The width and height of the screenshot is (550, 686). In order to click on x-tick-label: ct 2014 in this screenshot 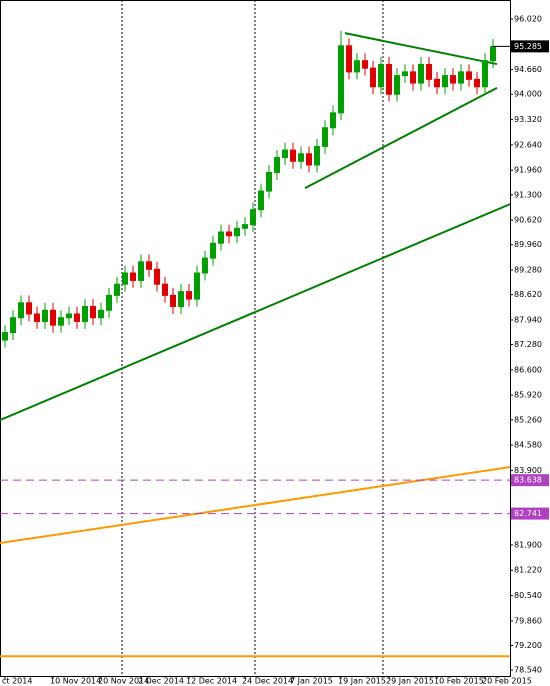, I will do `click(17, 681)`.